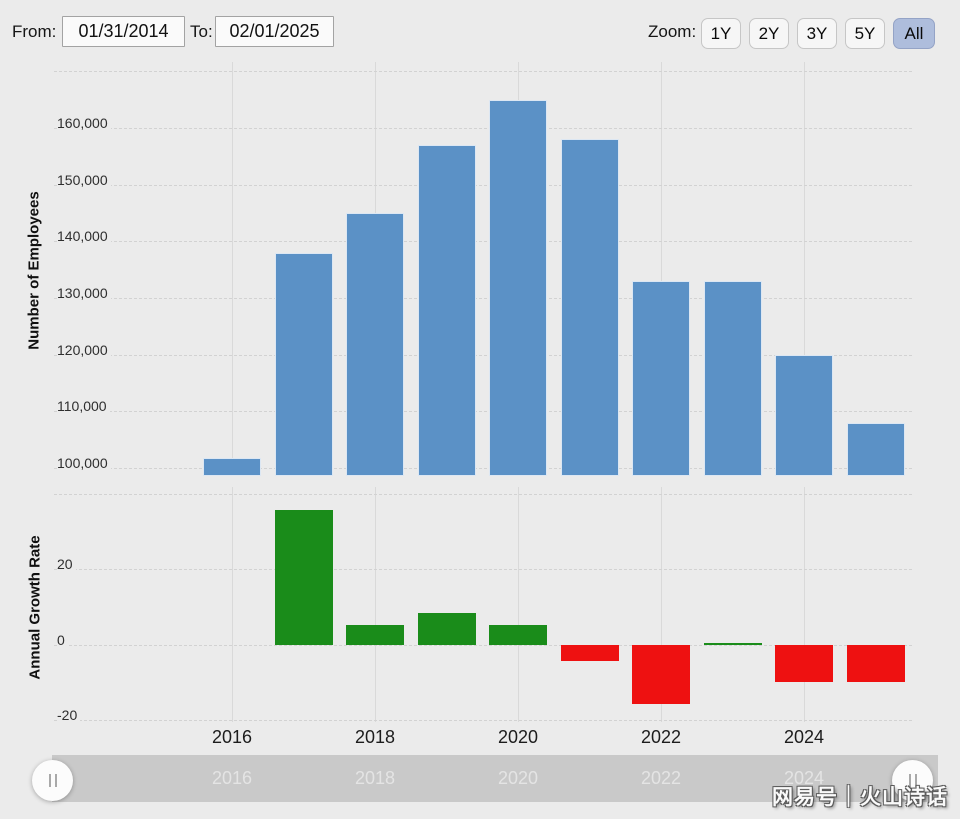  I want to click on employees-bar-2022, so click(661, 378).